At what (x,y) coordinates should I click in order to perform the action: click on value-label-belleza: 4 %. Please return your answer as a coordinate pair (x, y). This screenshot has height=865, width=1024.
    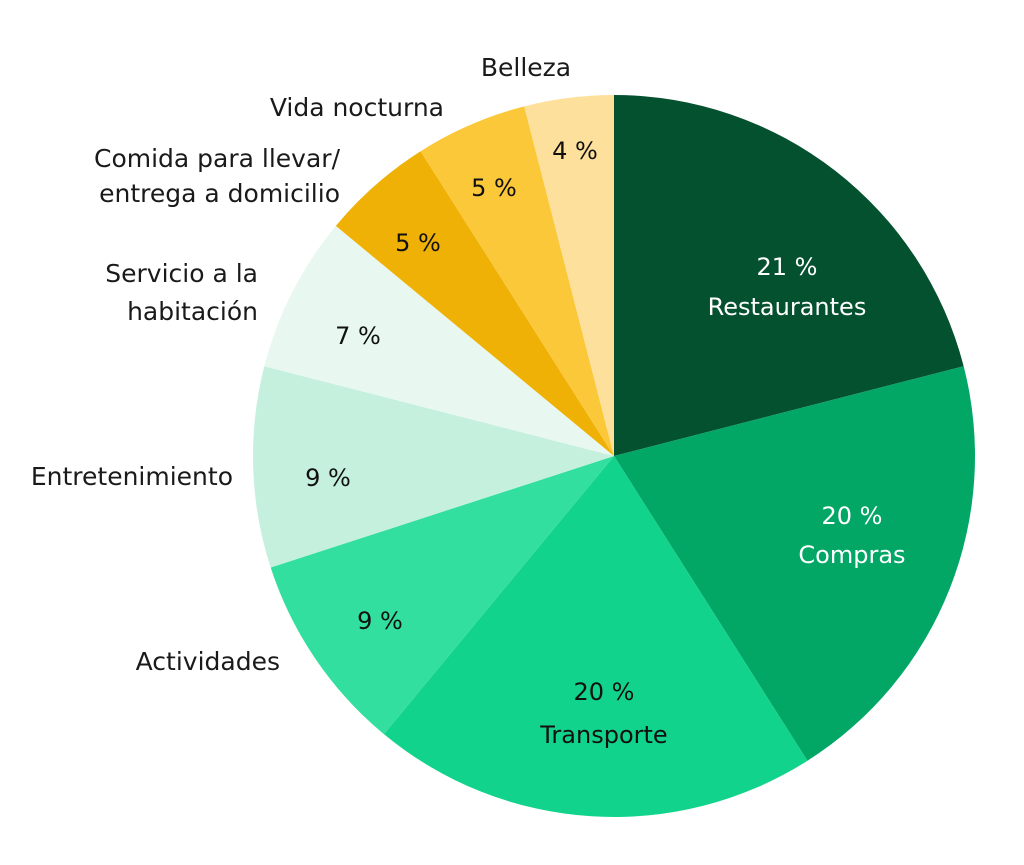
    Looking at the image, I should click on (575, 151).